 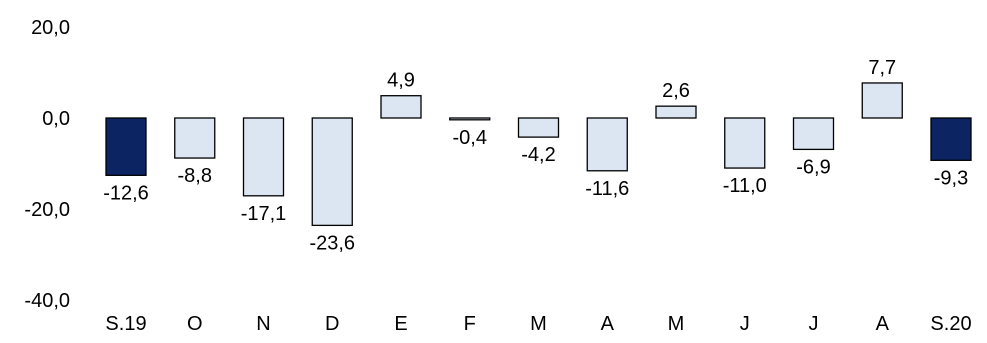 What do you see at coordinates (607, 189) in the screenshot?
I see `value-label: -11,6` at bounding box center [607, 189].